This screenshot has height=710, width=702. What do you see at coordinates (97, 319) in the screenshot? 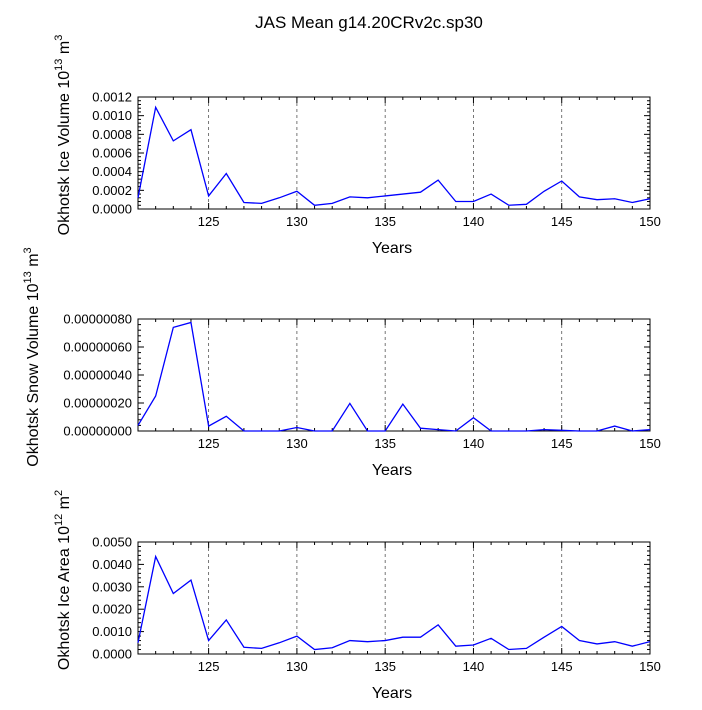
I see `y-tick-label: 0.00000080` at bounding box center [97, 319].